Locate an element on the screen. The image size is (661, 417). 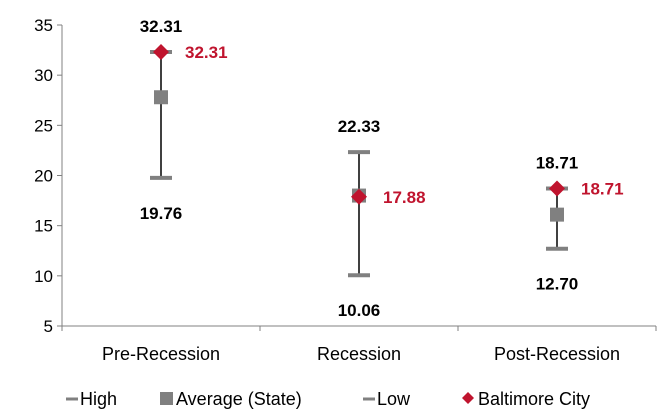
low-value-label: 19.76 is located at coordinates (161, 213).